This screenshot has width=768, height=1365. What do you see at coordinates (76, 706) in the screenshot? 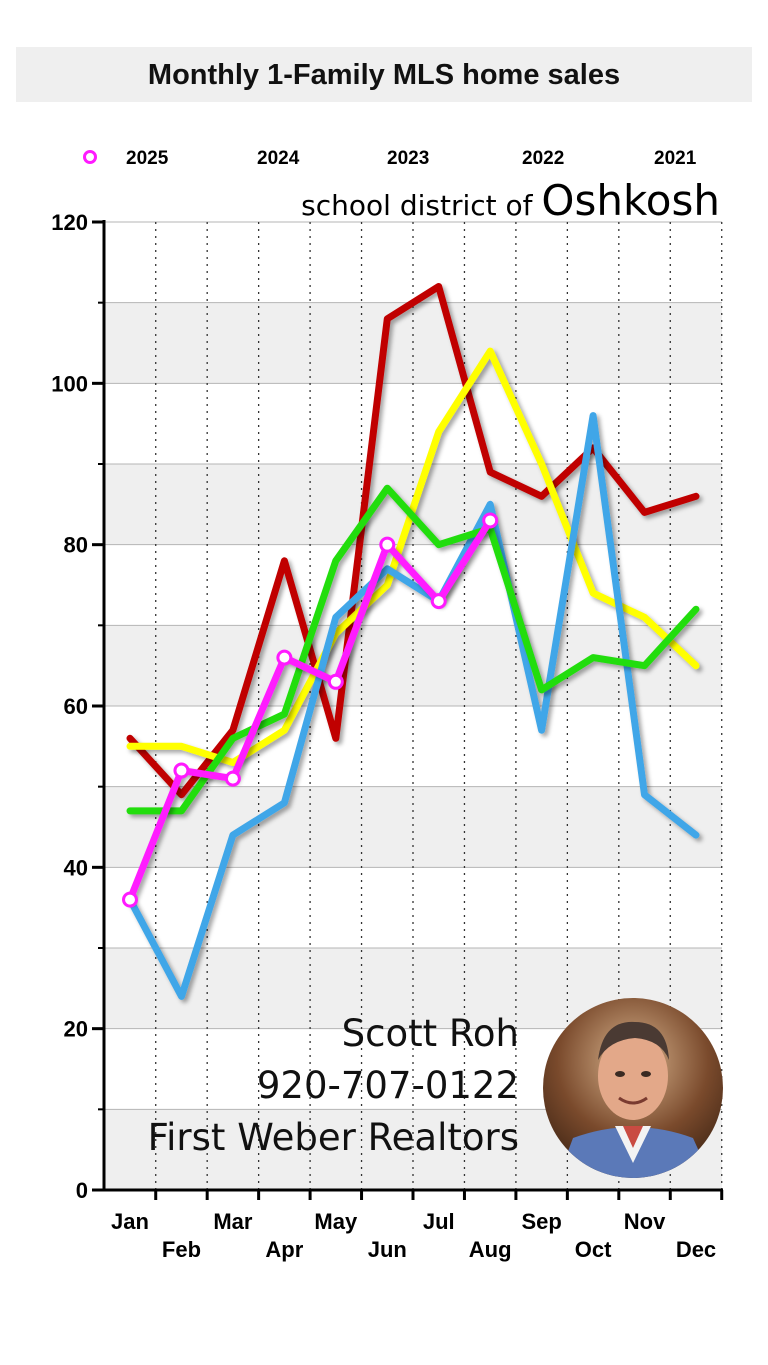
I see `y-tick-label: 60` at bounding box center [76, 706].